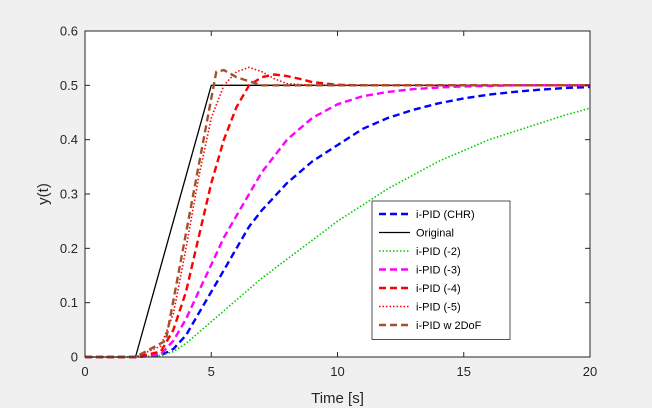 The image size is (652, 408). I want to click on y-tick-label: 0.5, so click(69, 85).